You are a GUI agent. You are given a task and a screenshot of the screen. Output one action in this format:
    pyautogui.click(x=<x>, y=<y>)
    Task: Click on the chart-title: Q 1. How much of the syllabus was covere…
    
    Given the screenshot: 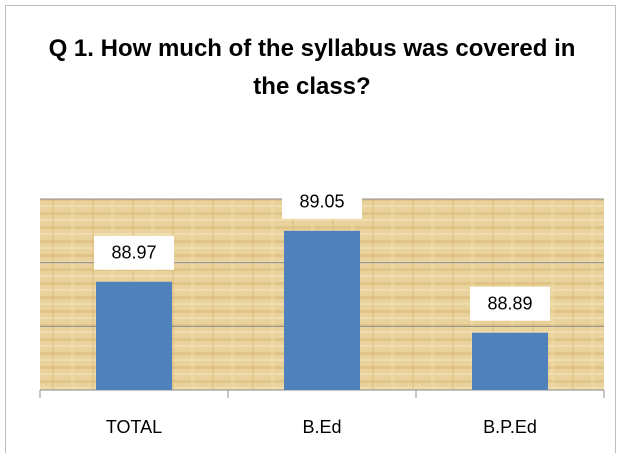 What is the action you would take?
    pyautogui.click(x=312, y=67)
    